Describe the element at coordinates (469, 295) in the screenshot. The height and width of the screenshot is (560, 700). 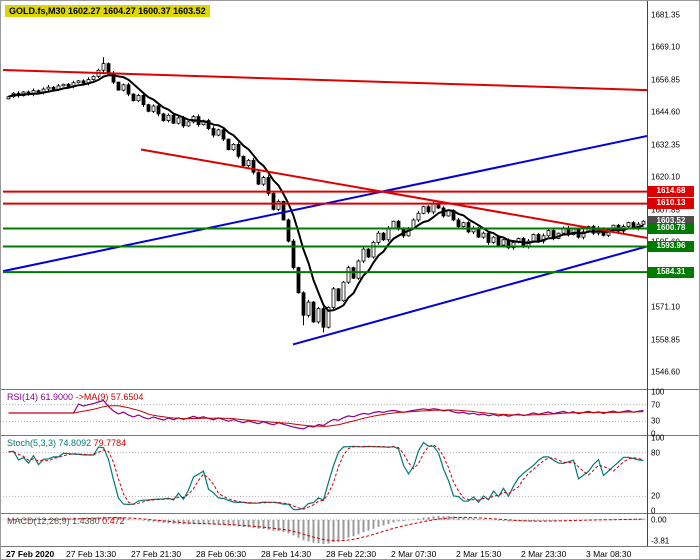
I see `ascending-channel-line` at that location.